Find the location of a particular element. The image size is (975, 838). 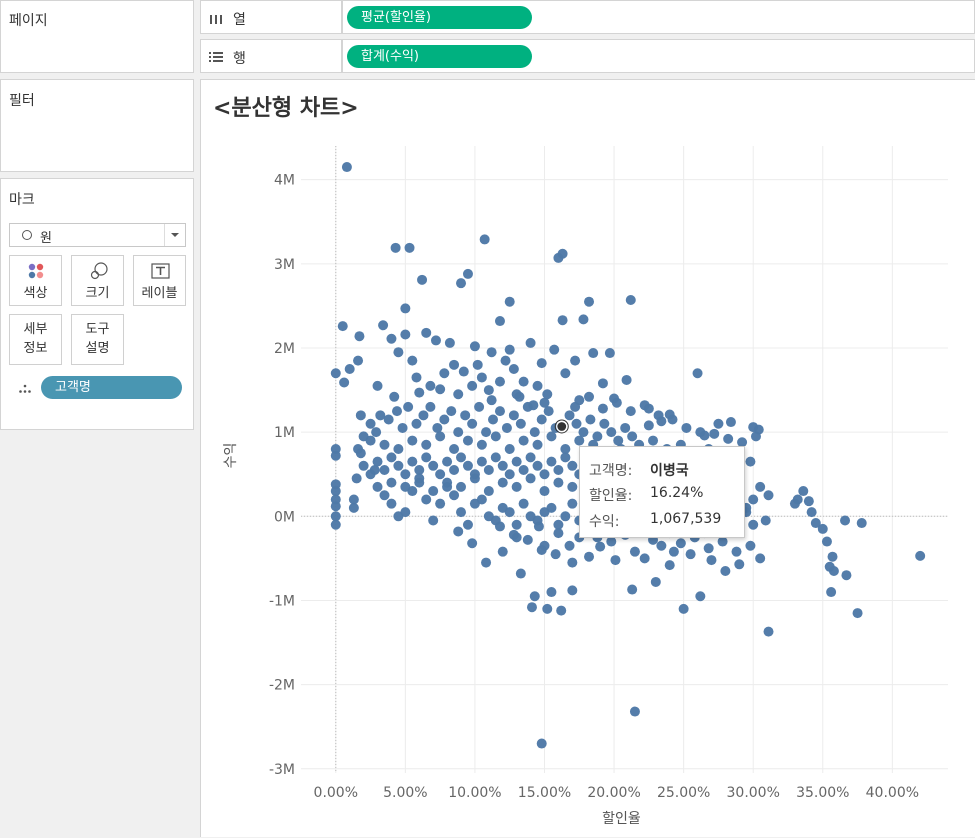

tooltip-button: 도구 설명 is located at coordinates (97, 339).